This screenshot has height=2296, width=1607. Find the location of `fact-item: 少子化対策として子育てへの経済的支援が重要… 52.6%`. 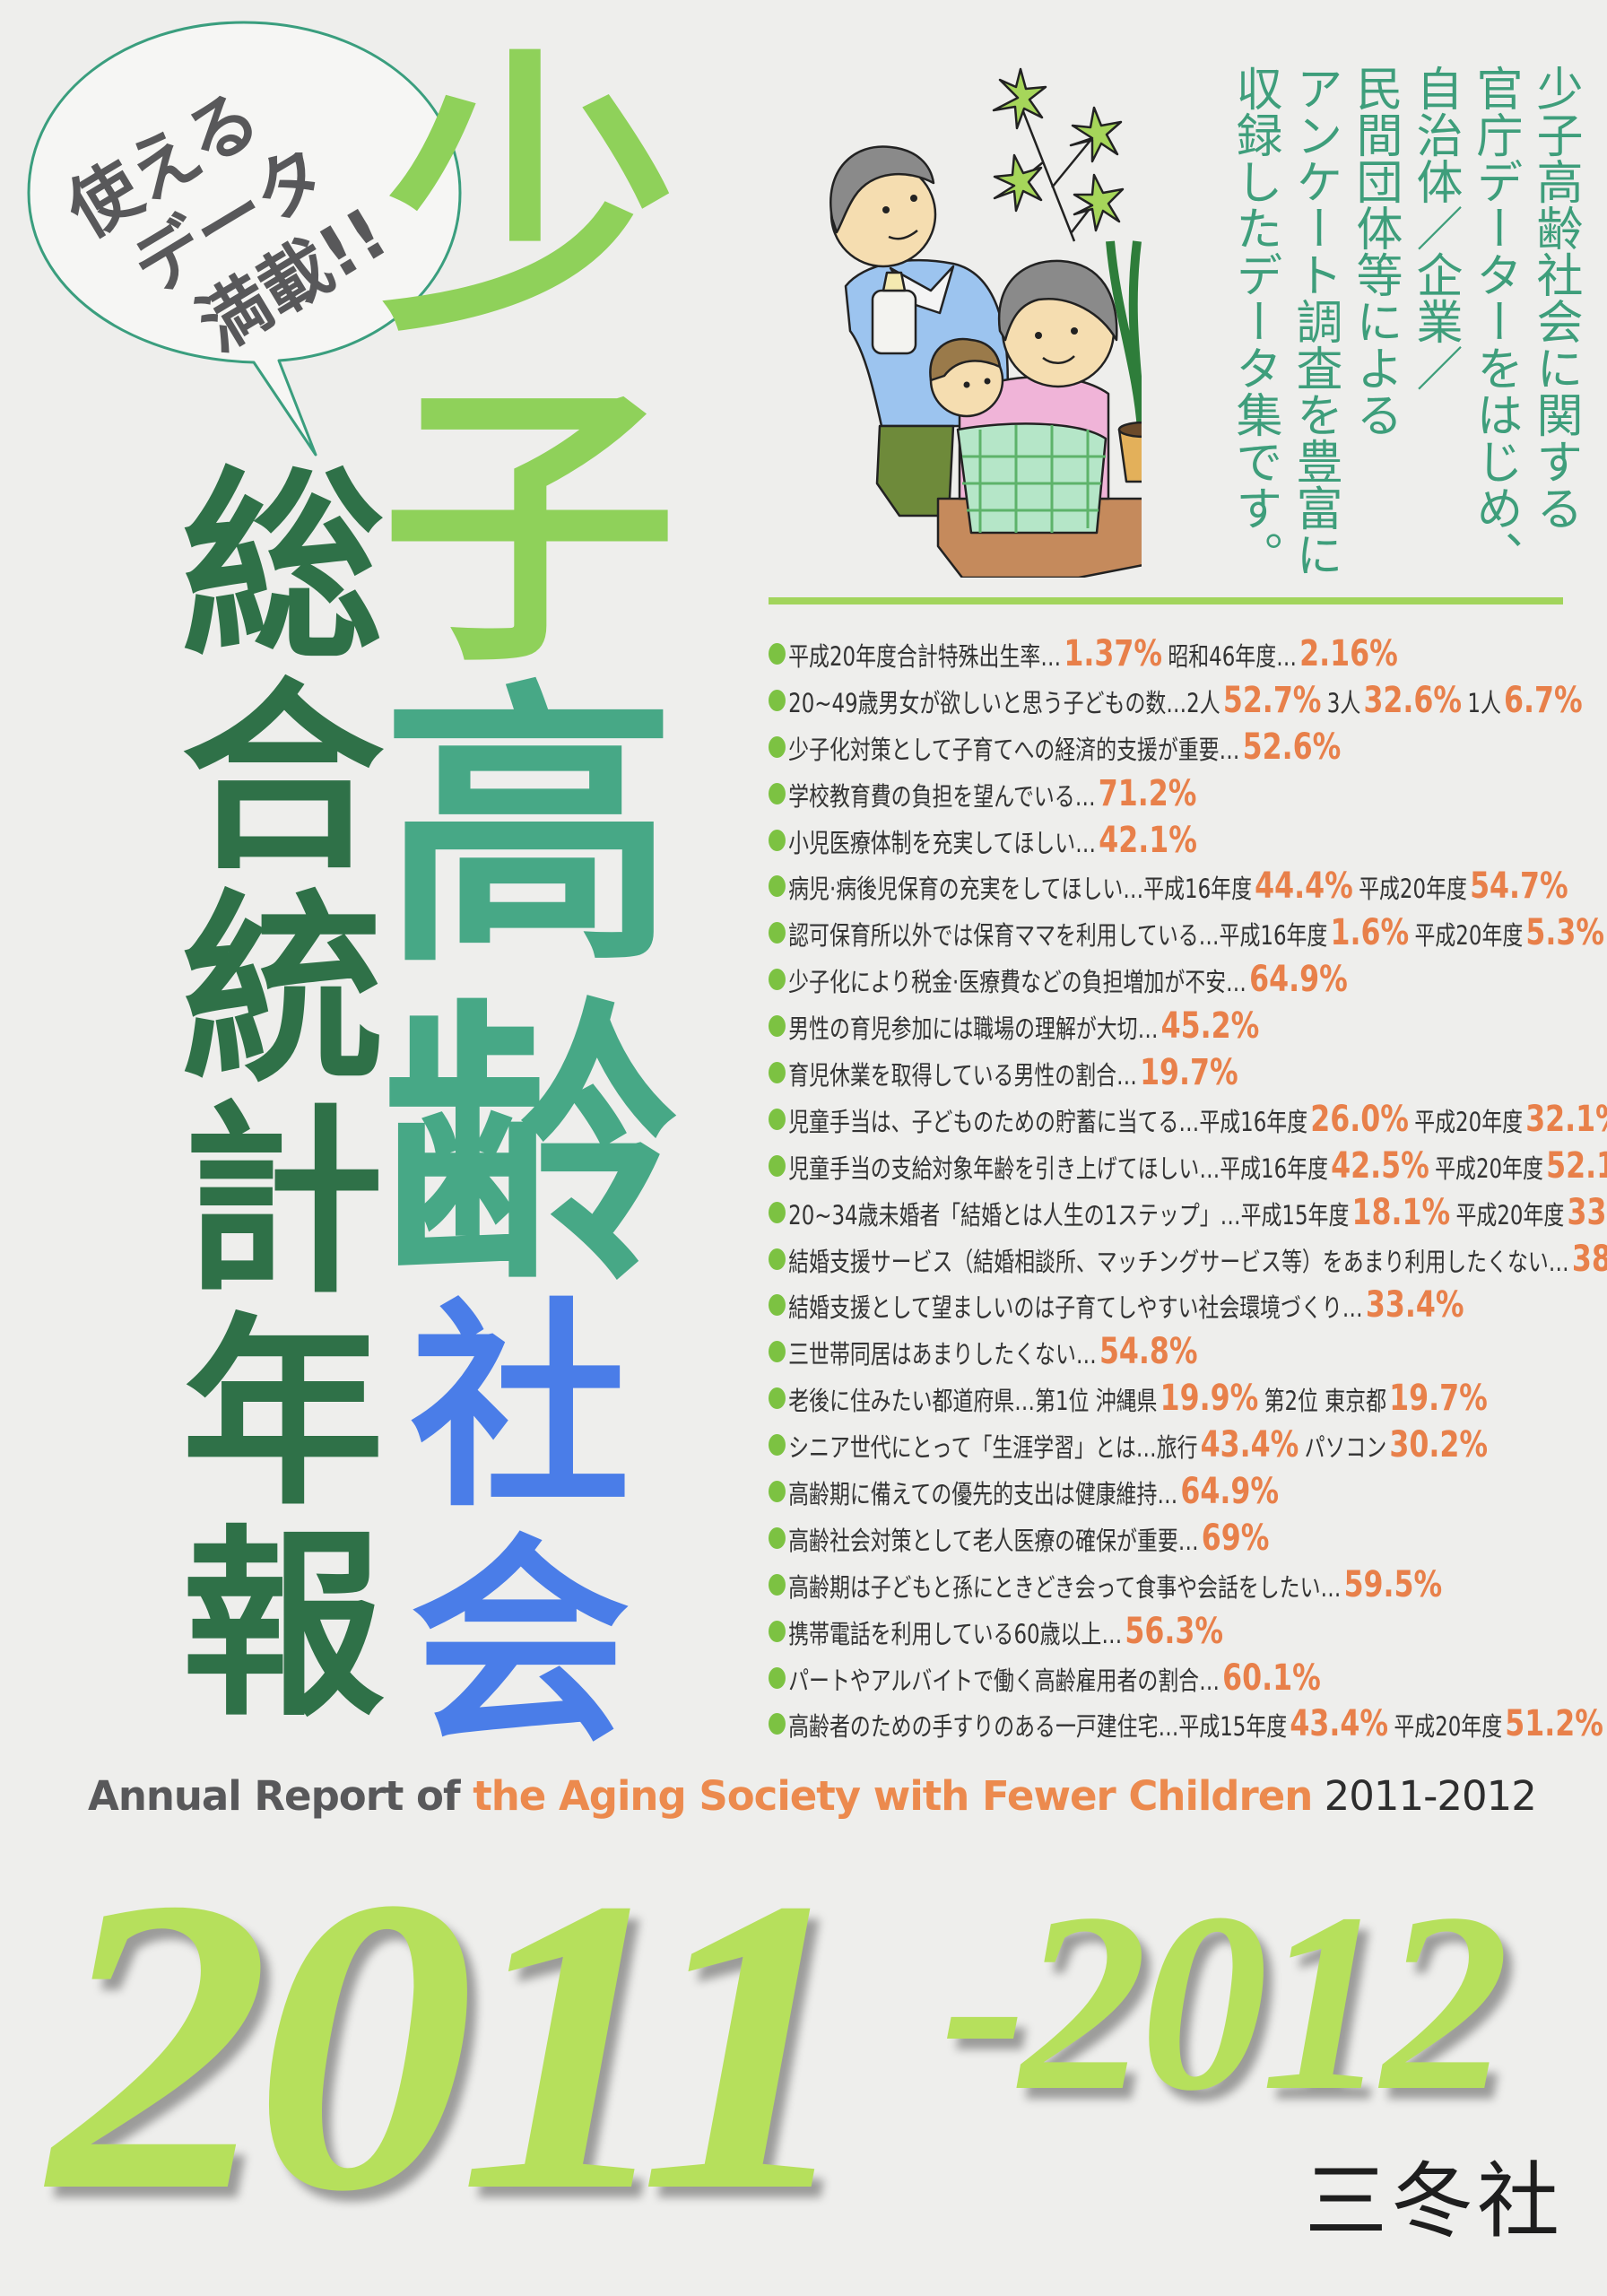

fact-item: 少子化対策として子育てへの経済的支援が重要… 52.6% is located at coordinates (1182, 747).